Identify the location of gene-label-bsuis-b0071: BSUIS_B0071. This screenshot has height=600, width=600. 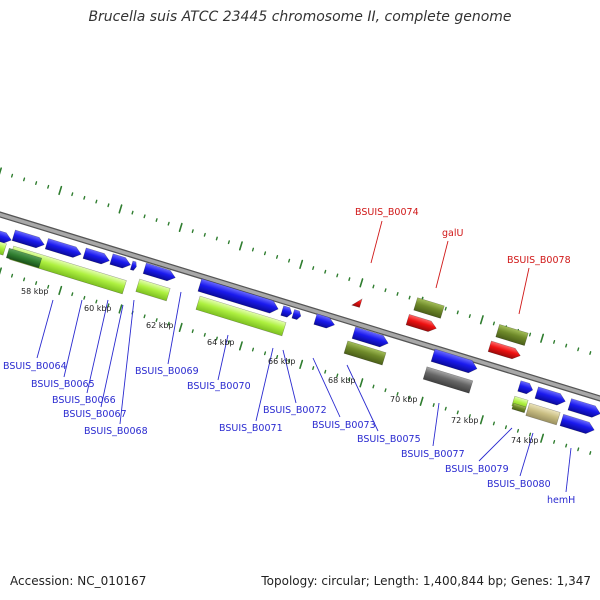
(251, 428).